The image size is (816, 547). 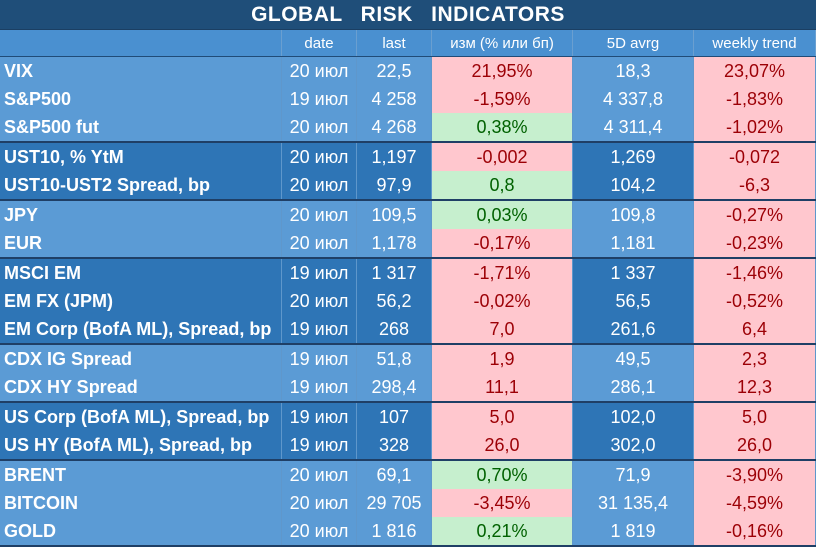 What do you see at coordinates (502, 475) in the screenshot?
I see `change-cell: 0,70%` at bounding box center [502, 475].